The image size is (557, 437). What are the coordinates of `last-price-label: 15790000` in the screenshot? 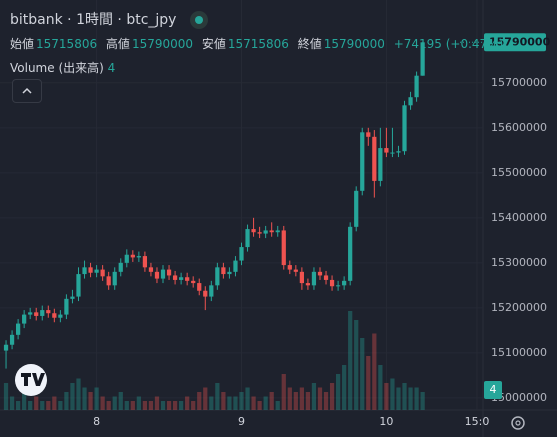 It's located at (520, 41).